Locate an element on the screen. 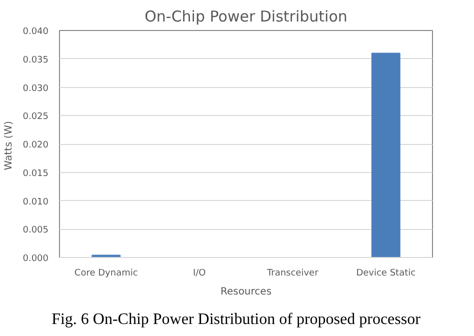 The width and height of the screenshot is (474, 336). chart-title: On-Chip Power Distribution is located at coordinates (246, 17).